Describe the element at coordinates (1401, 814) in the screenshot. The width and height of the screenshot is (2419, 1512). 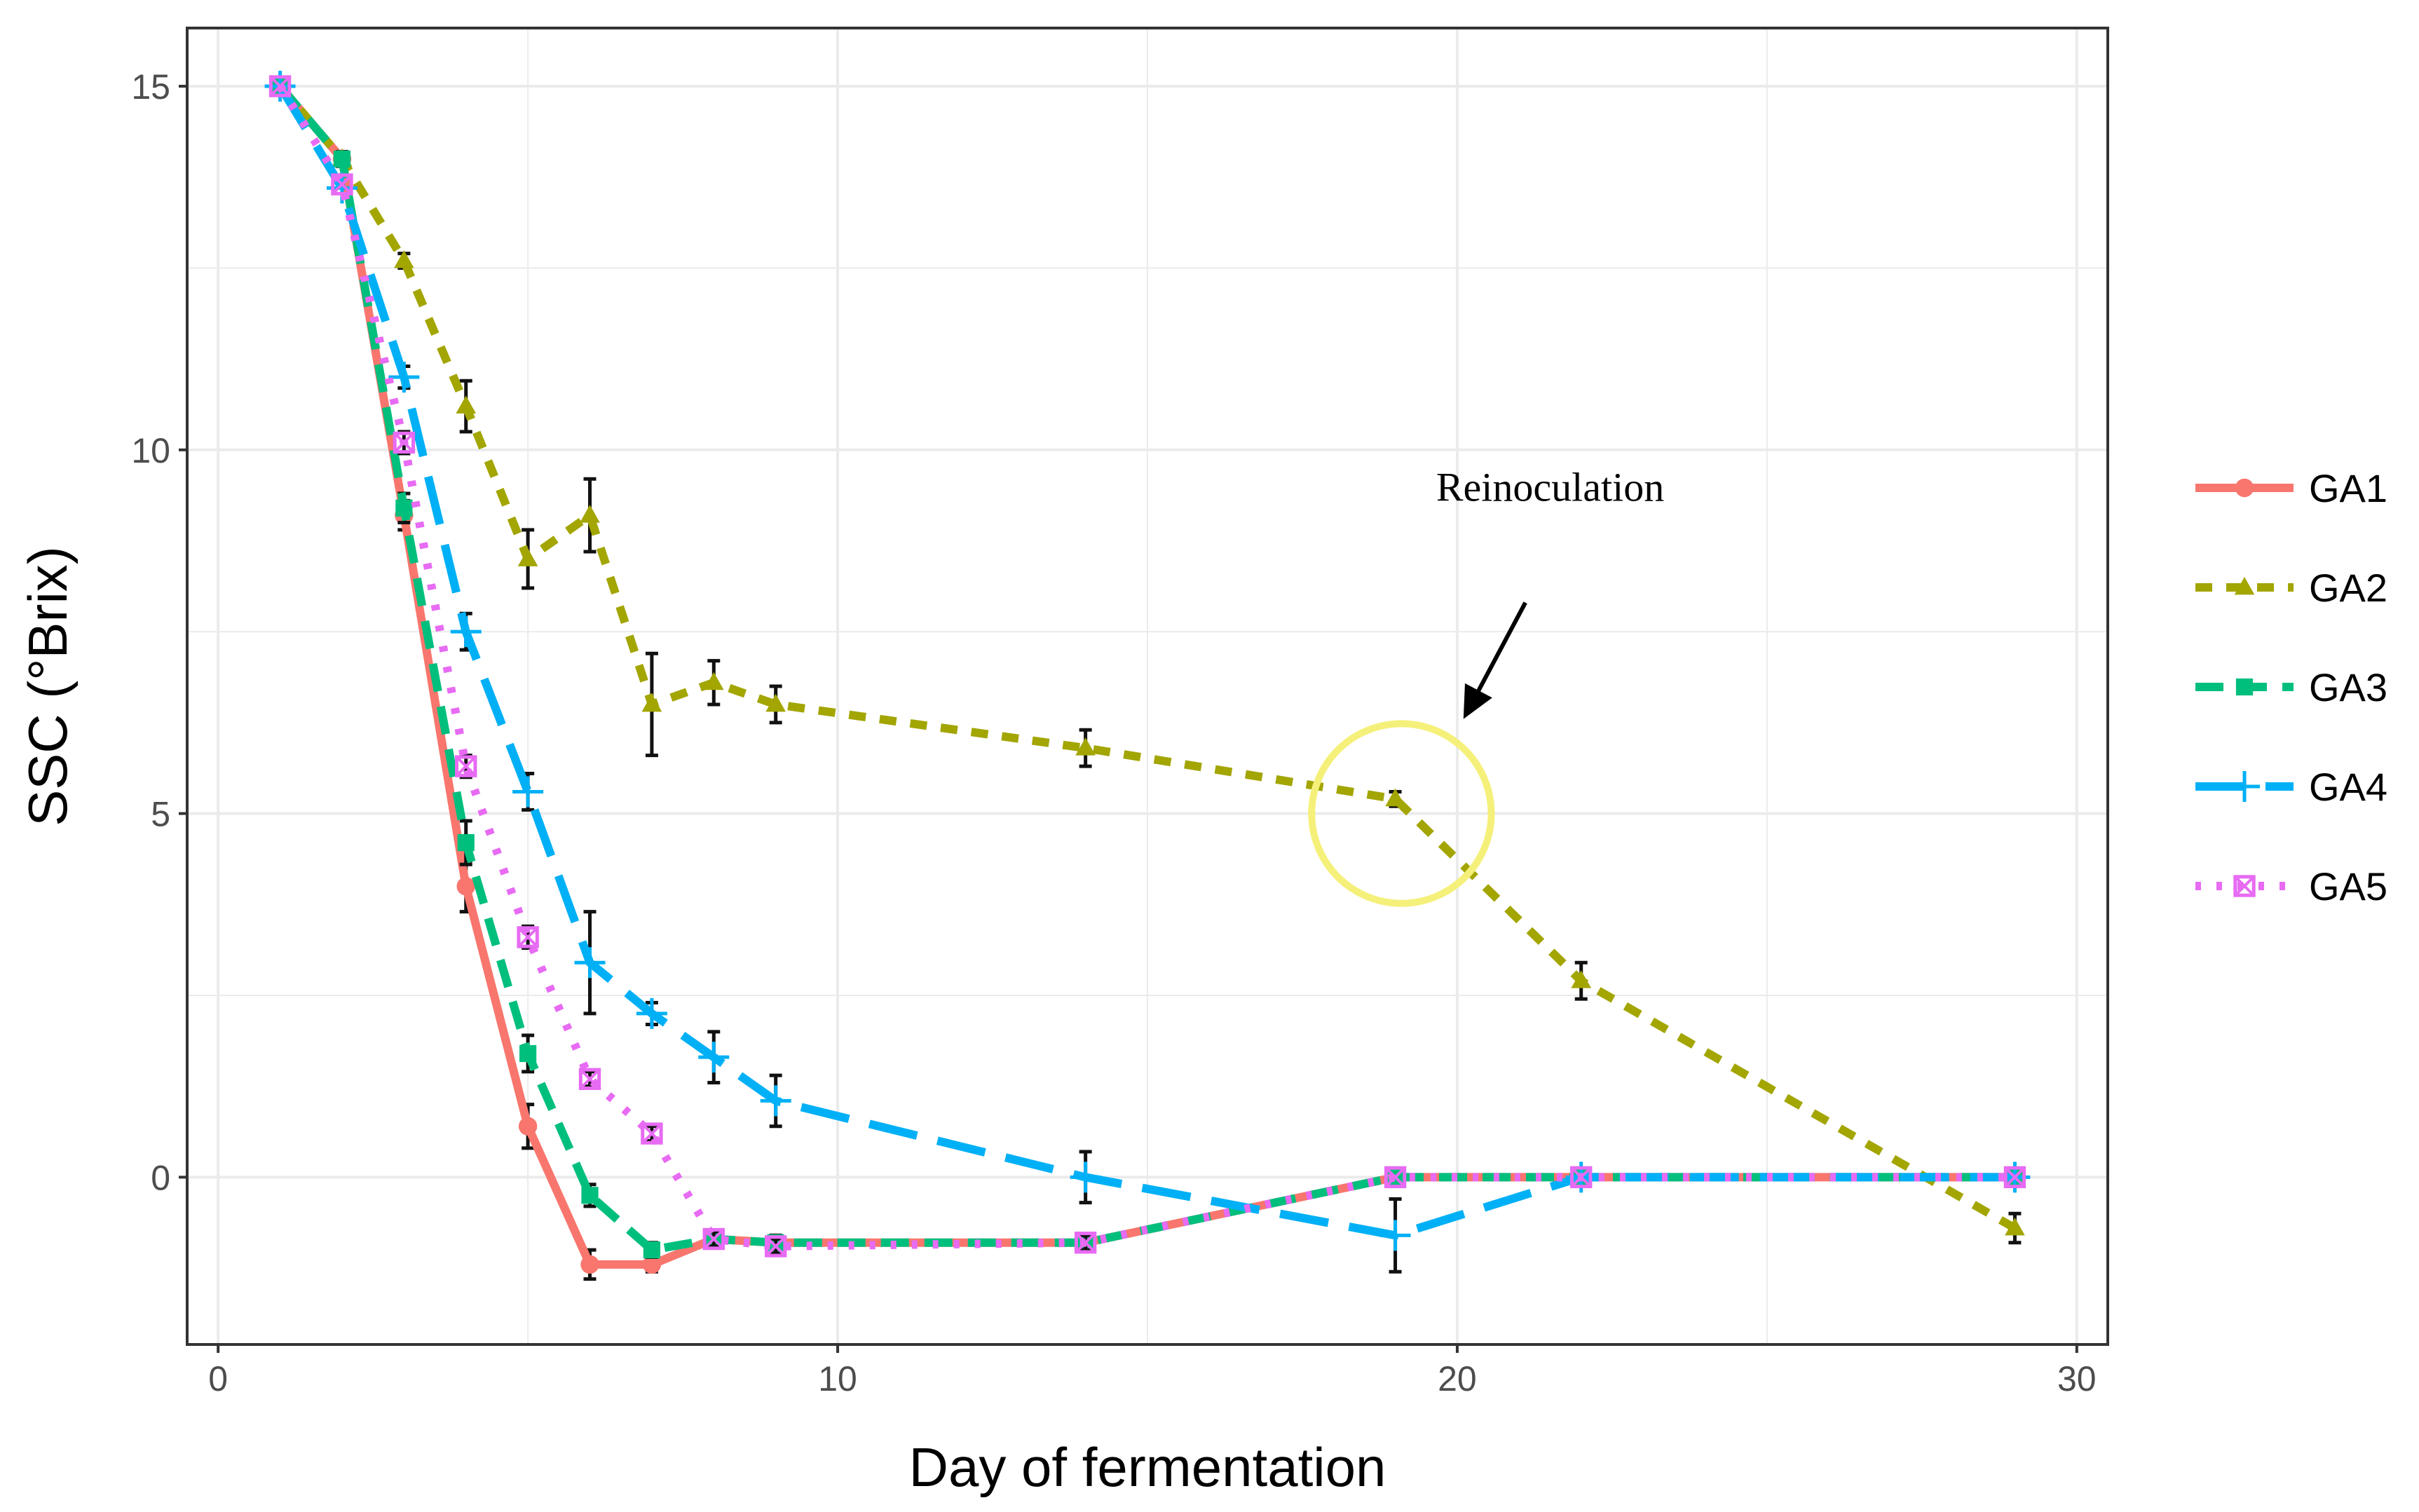
I see `reinoculation-circle` at that location.